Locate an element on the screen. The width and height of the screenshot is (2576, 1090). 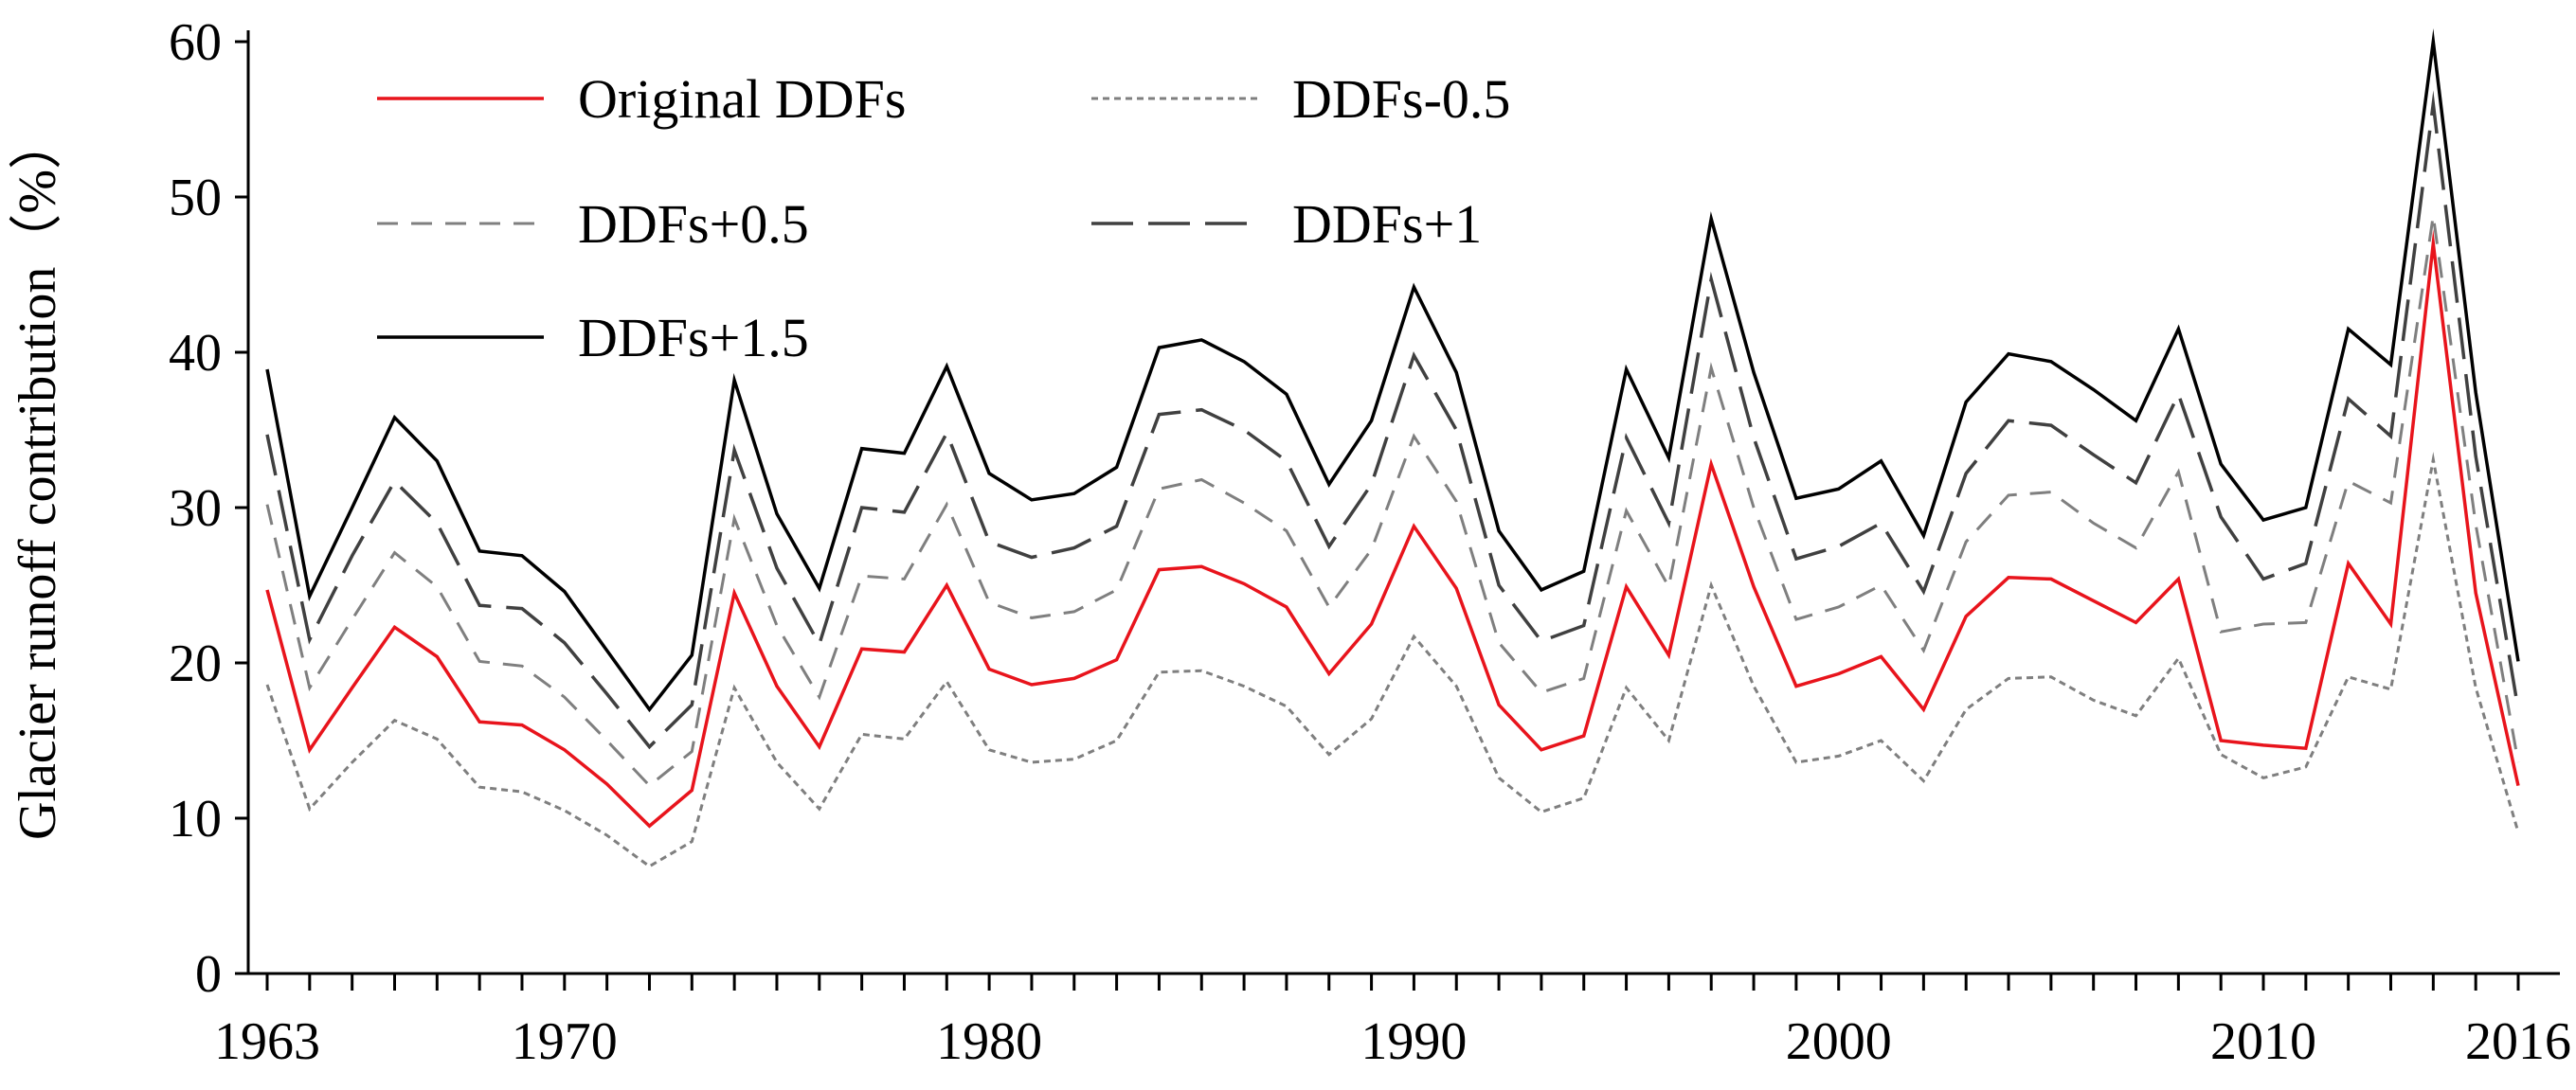
legend-label-ddfs-0-5: DDFs+0.5 is located at coordinates (693, 224).